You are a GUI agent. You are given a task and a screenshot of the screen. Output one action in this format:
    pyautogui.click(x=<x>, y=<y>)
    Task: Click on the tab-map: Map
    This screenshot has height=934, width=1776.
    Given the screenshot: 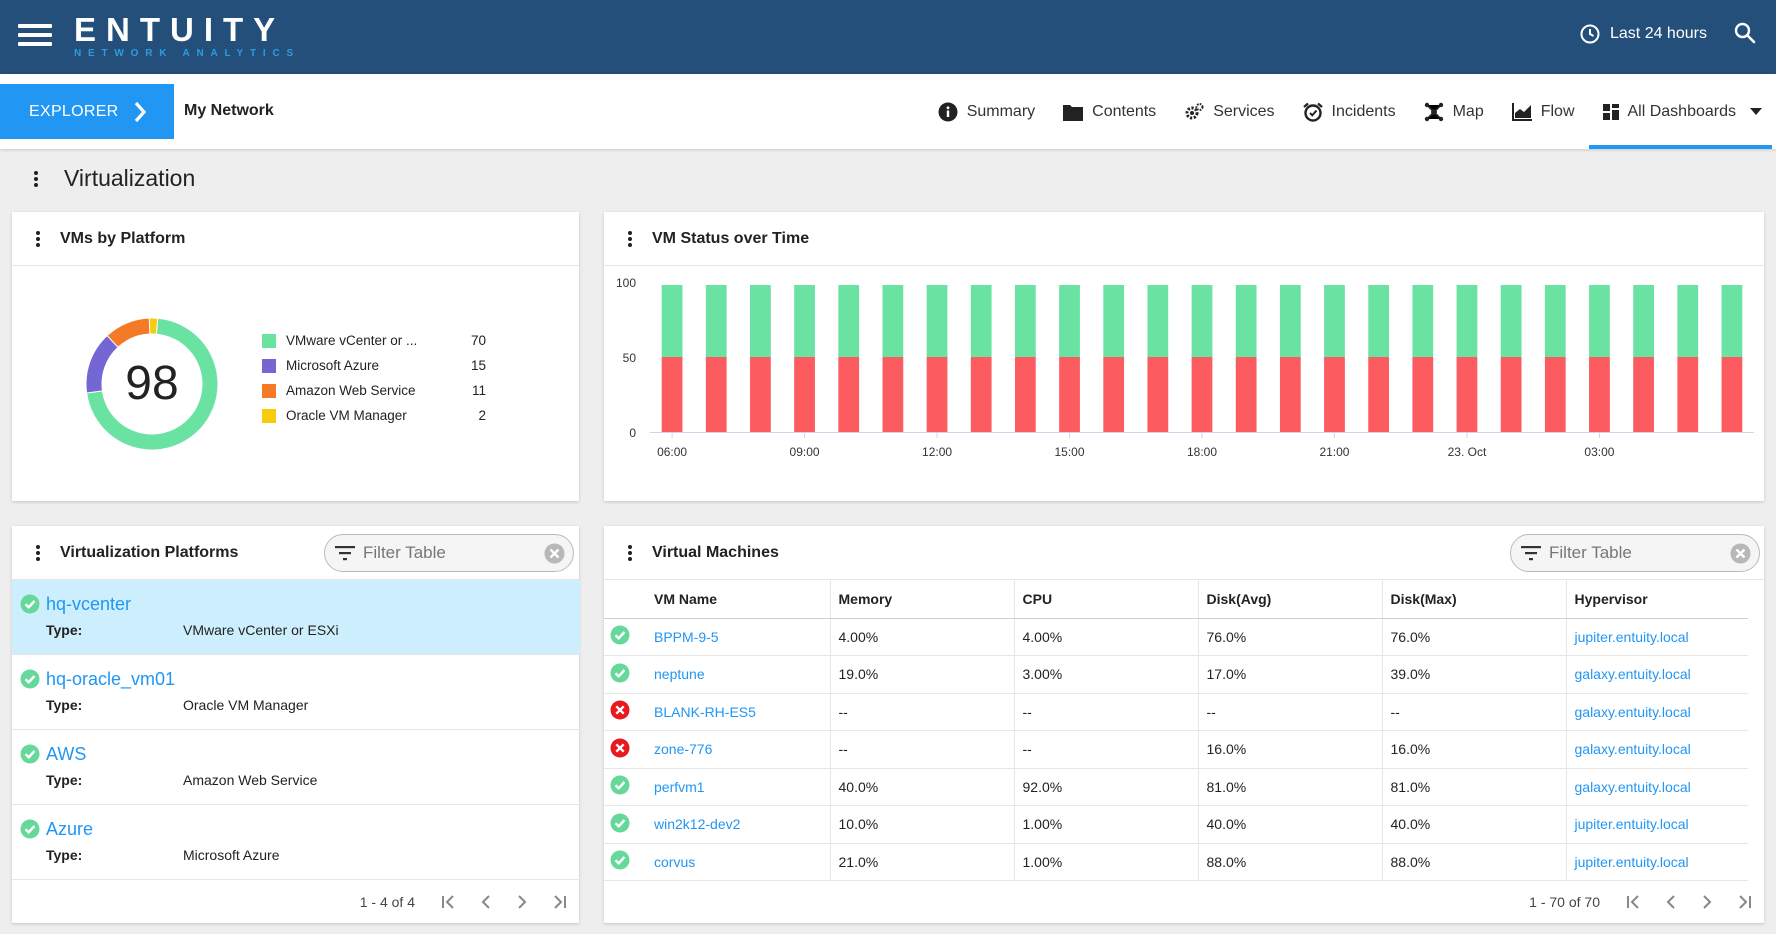 What is the action you would take?
    pyautogui.click(x=1454, y=111)
    